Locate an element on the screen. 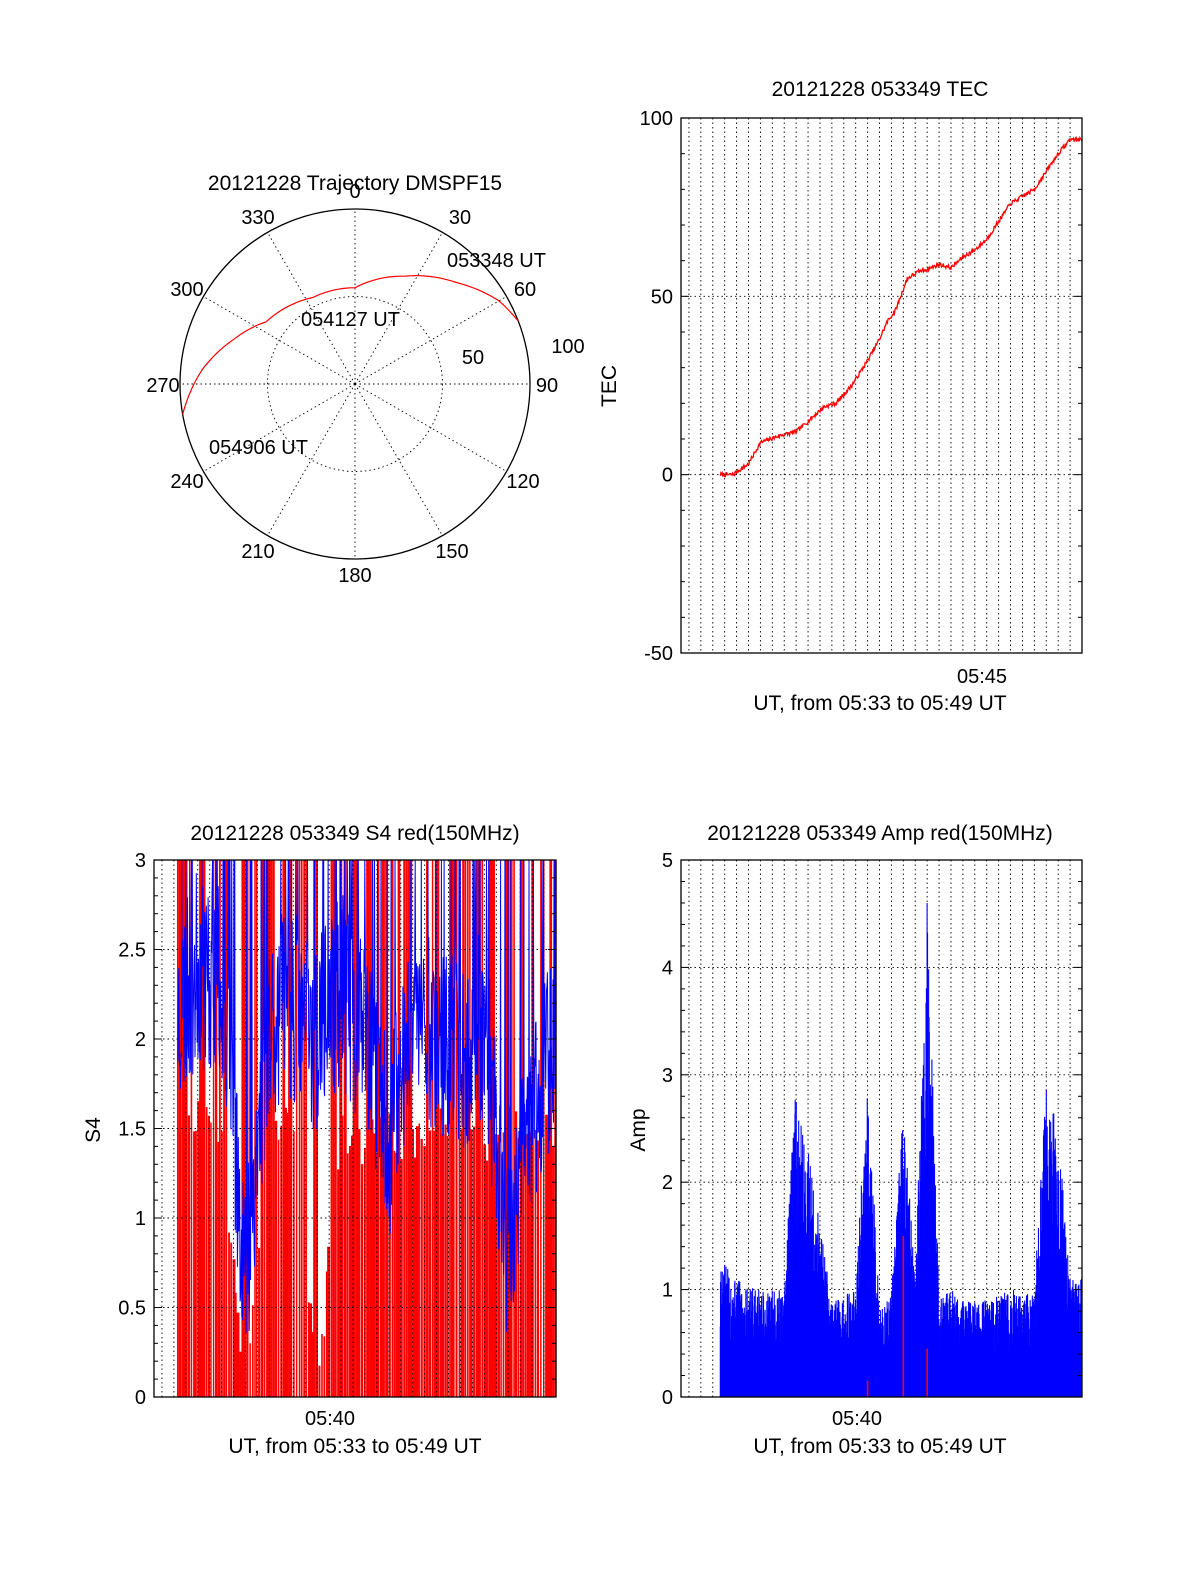 This screenshot has width=1200, height=1575. trajectory-title: 20121228 Trajectory DMSPF15 is located at coordinates (355, 183).